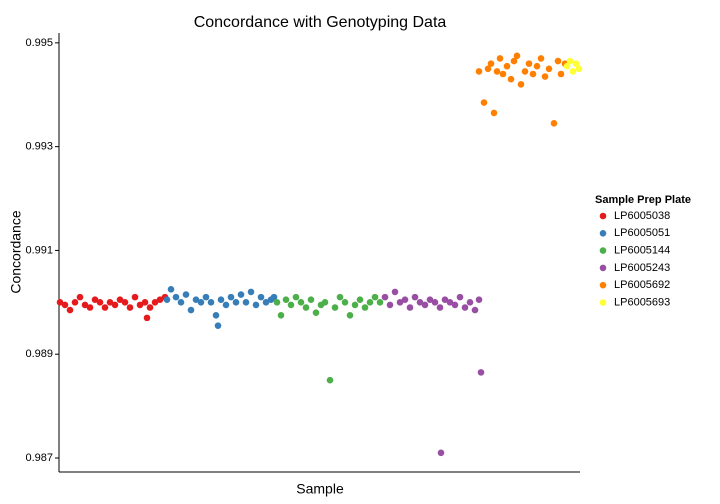  What do you see at coordinates (320, 489) in the screenshot?
I see `x-axis-label: Sample` at bounding box center [320, 489].